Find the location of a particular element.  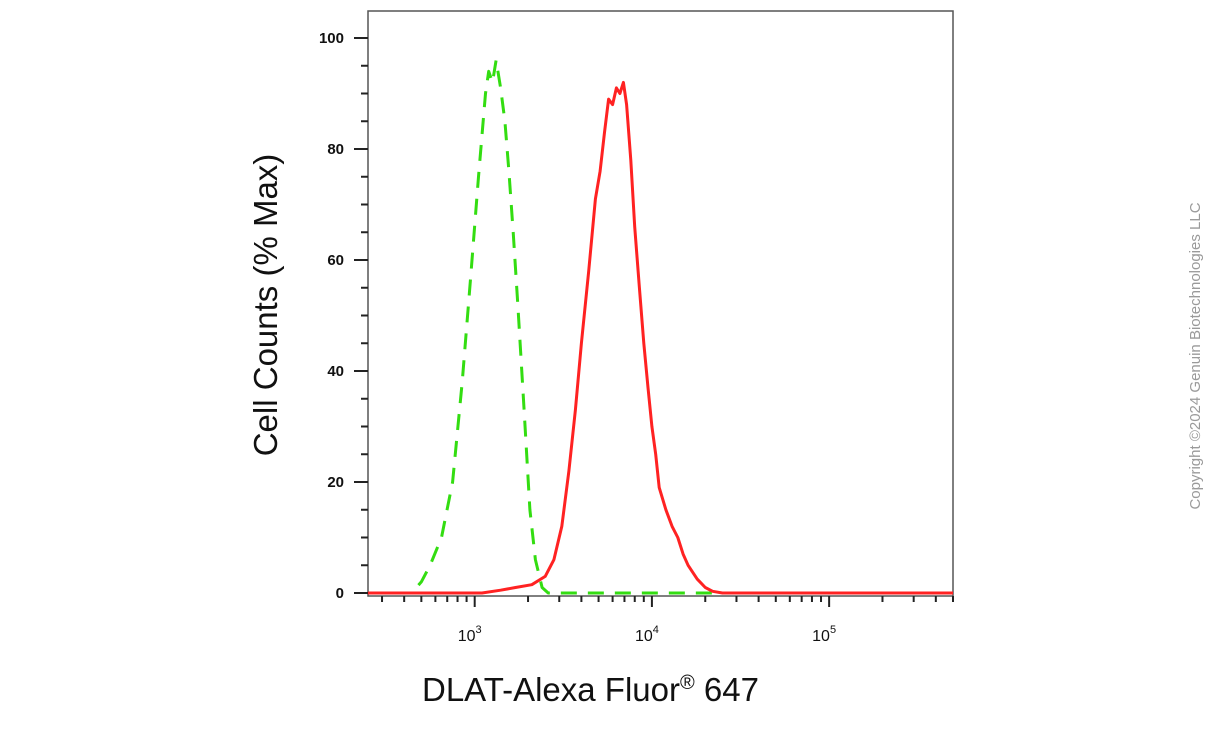

y-axis-title: Cell Counts (% Max) is located at coordinates (265, 305).